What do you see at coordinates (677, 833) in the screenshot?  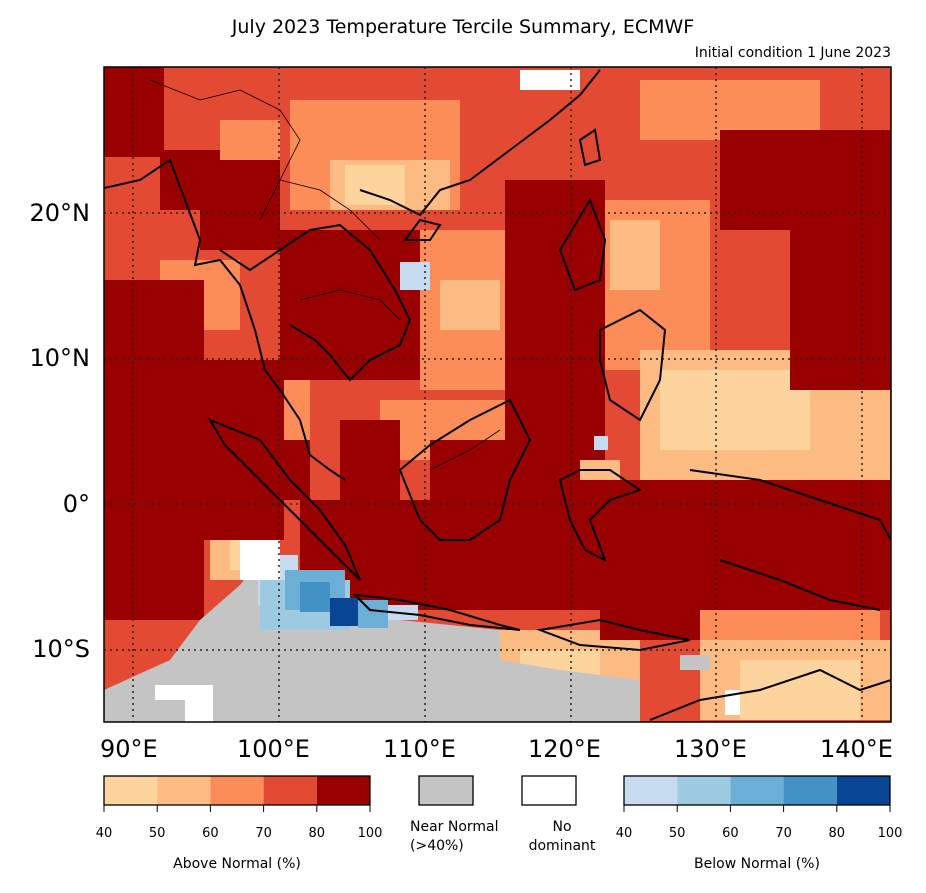 I see `below-normal-tick-label: 50` at bounding box center [677, 833].